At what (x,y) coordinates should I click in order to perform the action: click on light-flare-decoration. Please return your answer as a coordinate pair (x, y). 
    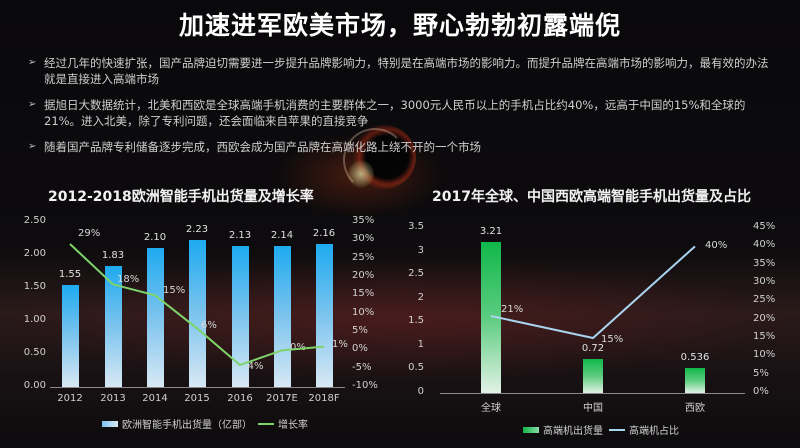
    Looking at the image, I should click on (361, 174).